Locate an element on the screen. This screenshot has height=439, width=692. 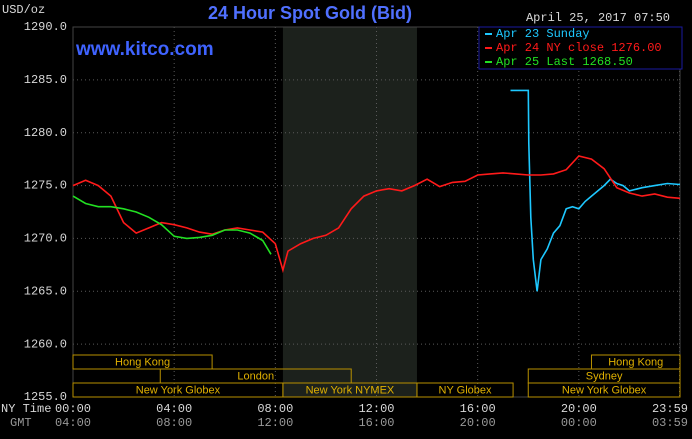
y-tick-label: 1290.0 is located at coordinates (45, 27).